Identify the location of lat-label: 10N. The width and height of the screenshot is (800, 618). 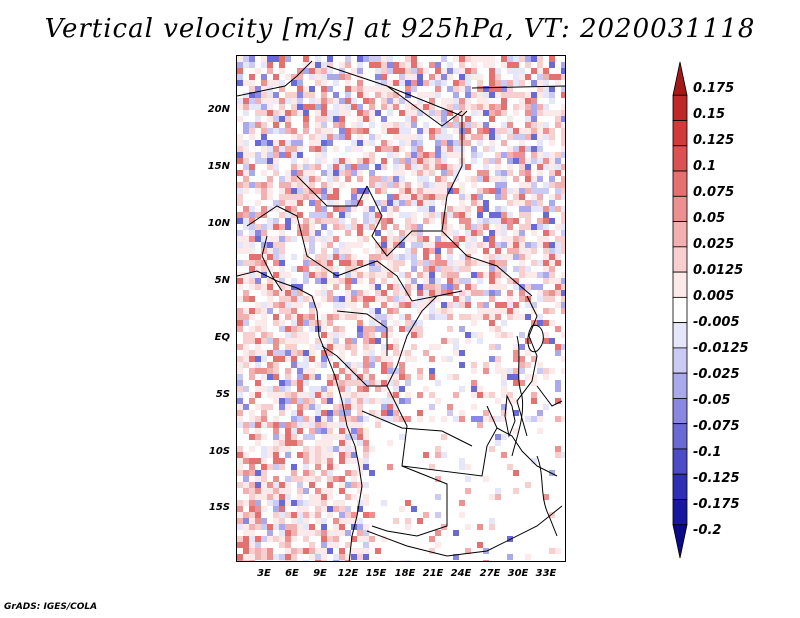
(218, 223).